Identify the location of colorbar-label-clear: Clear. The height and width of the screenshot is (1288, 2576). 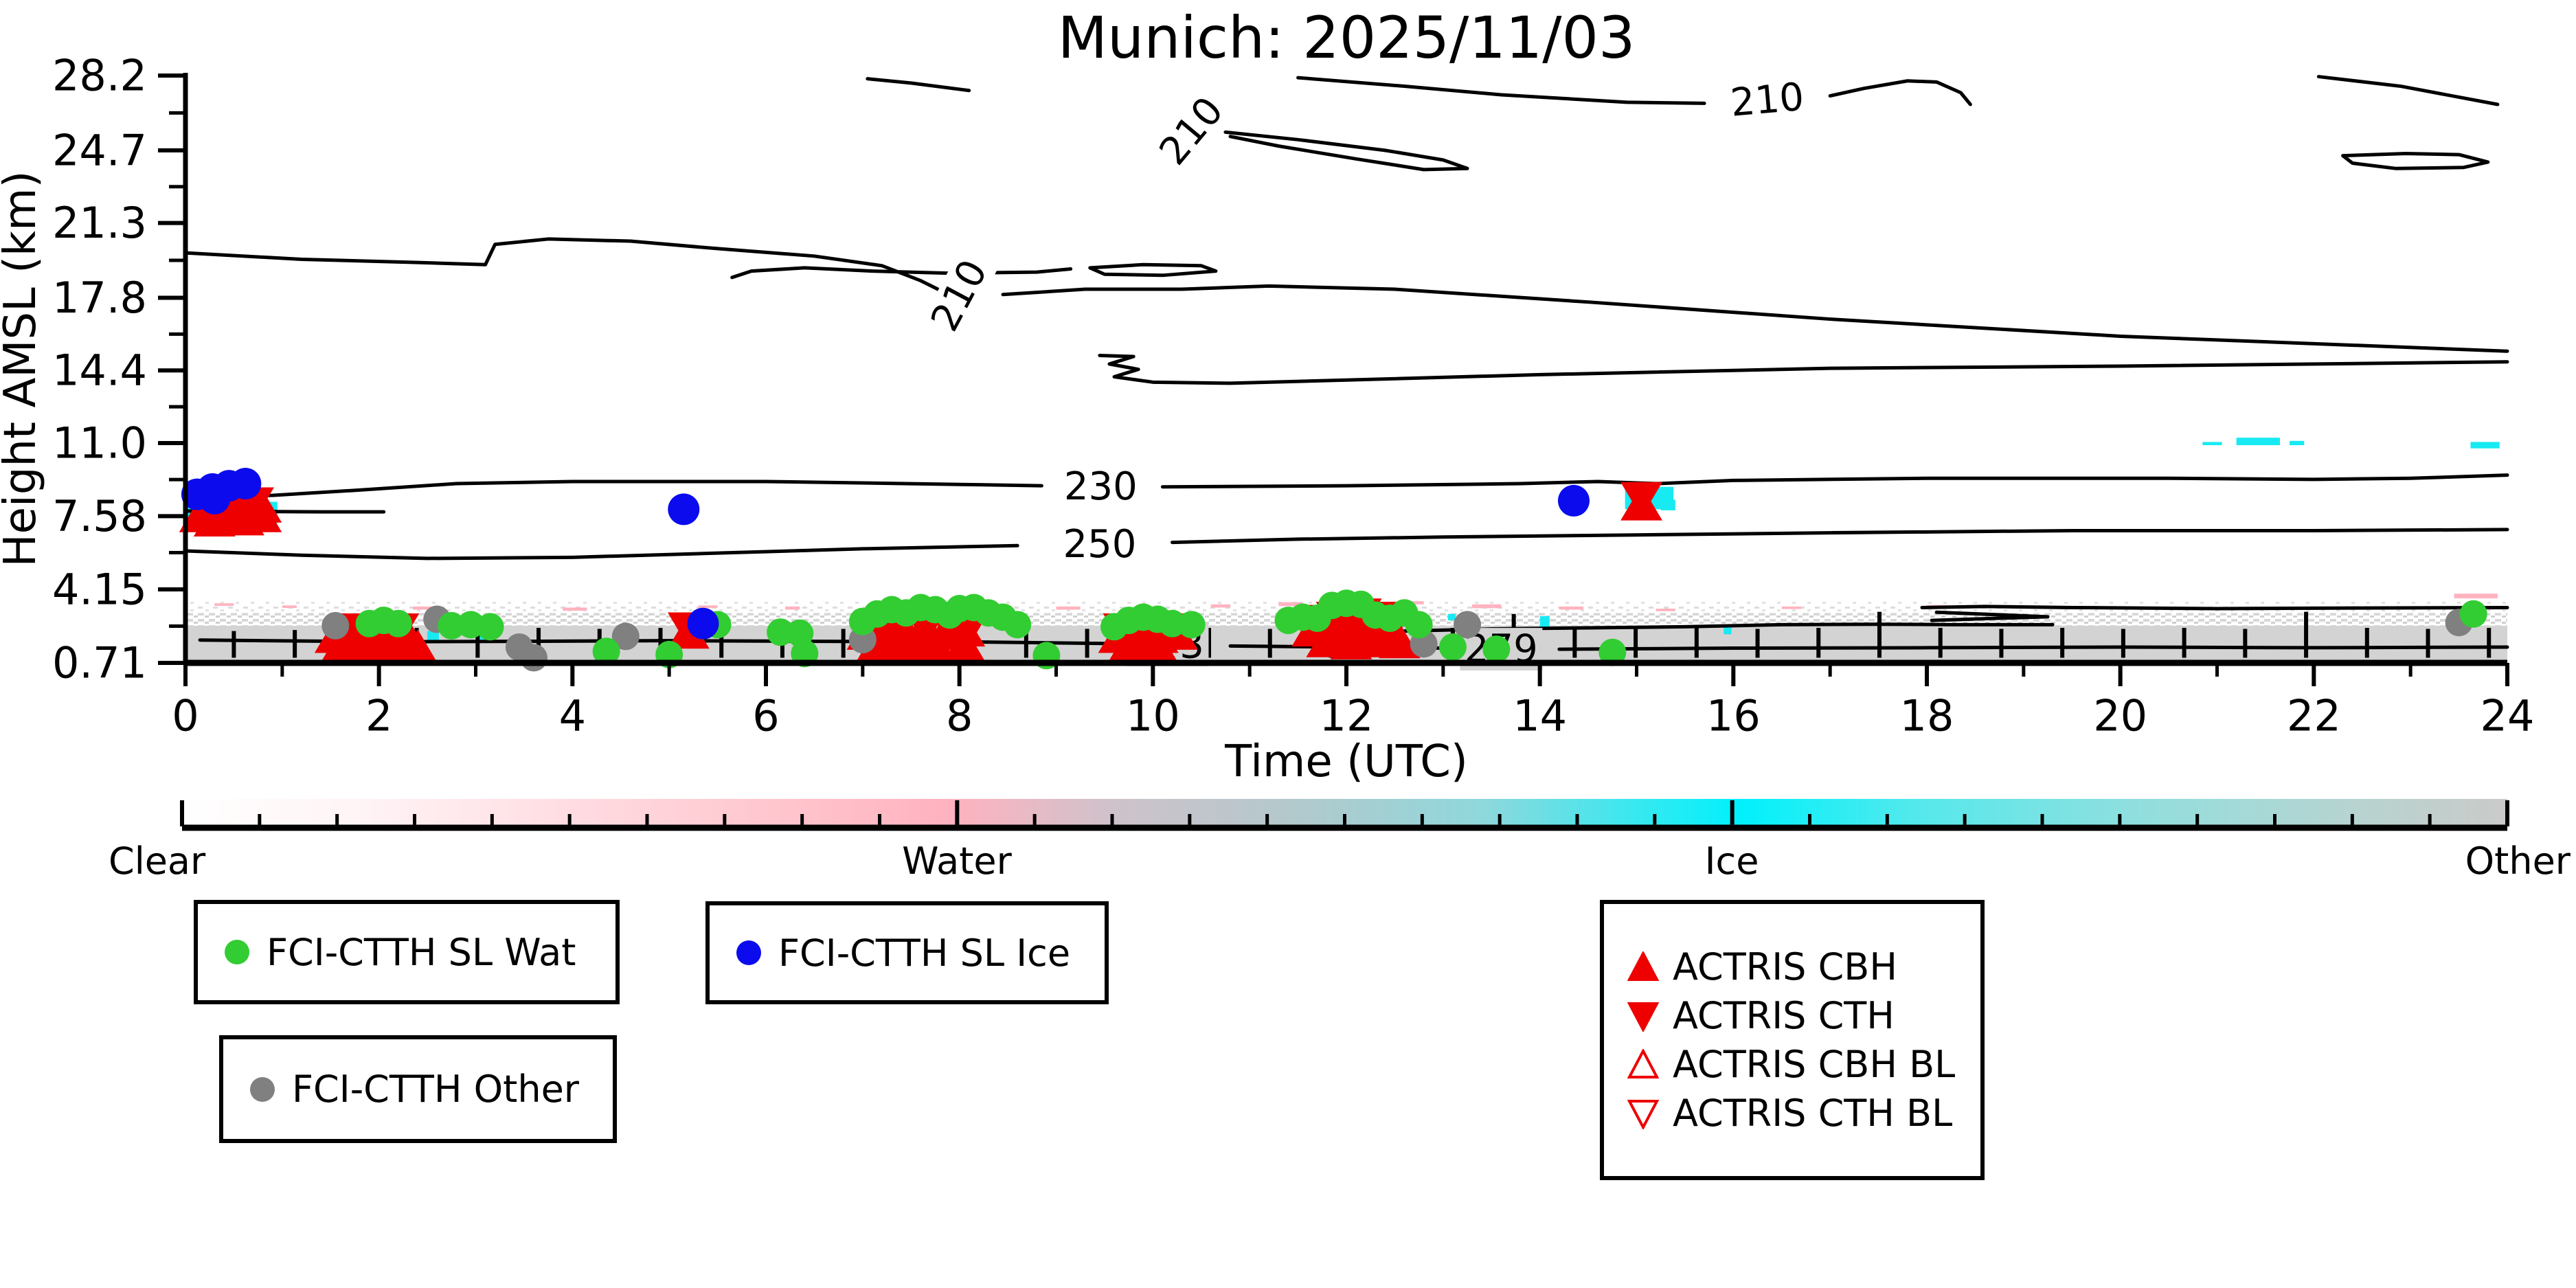
(157, 861).